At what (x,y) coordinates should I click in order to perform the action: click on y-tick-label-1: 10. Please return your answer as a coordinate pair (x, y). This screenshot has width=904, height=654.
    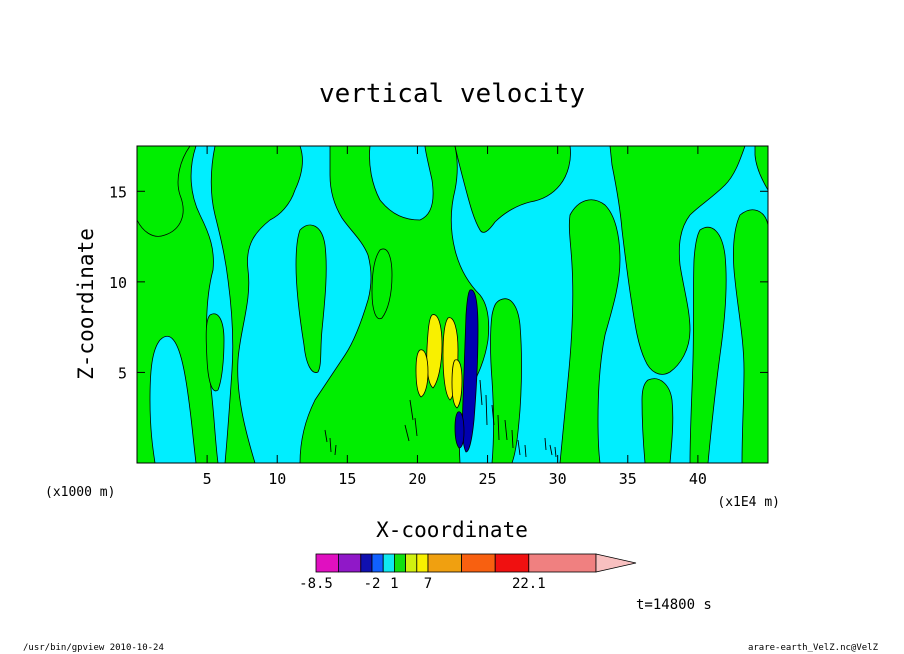
    Looking at the image, I should click on (118, 283).